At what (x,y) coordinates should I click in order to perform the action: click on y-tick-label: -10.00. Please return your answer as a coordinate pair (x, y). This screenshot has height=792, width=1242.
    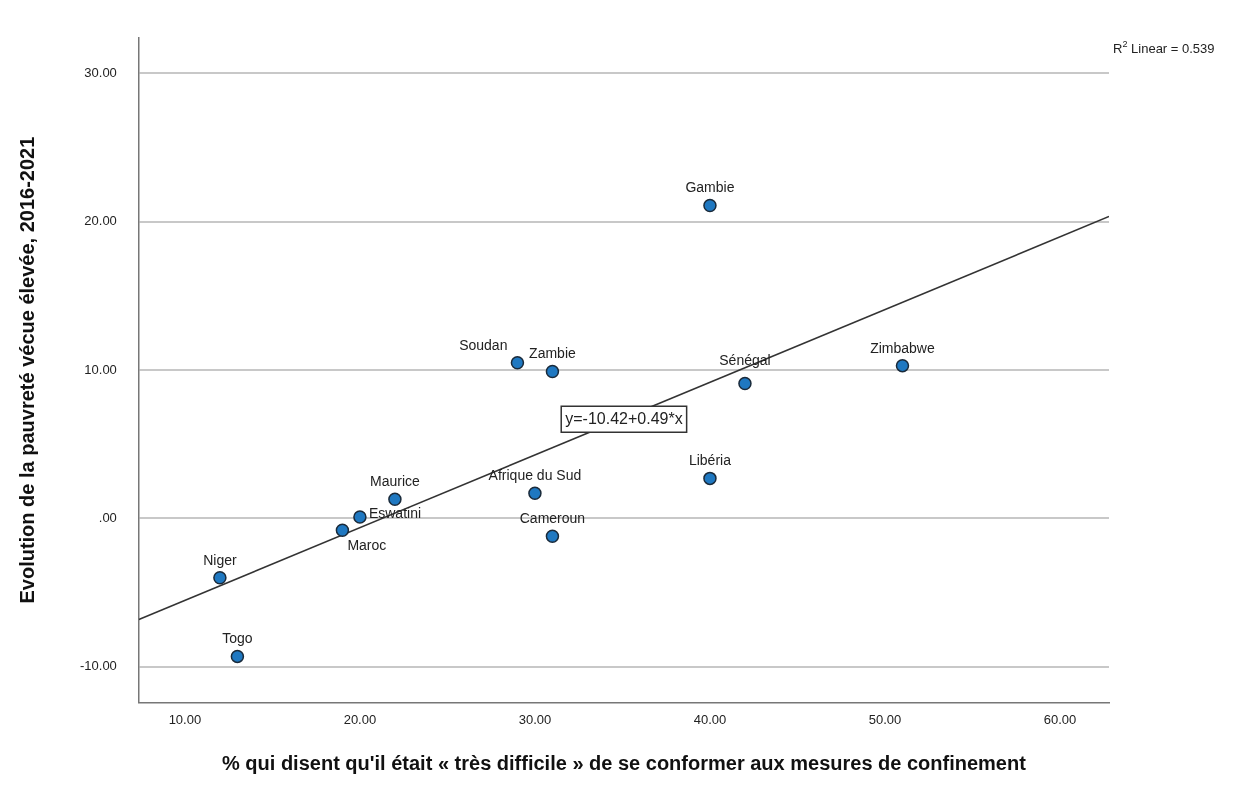
    Looking at the image, I should click on (98, 666).